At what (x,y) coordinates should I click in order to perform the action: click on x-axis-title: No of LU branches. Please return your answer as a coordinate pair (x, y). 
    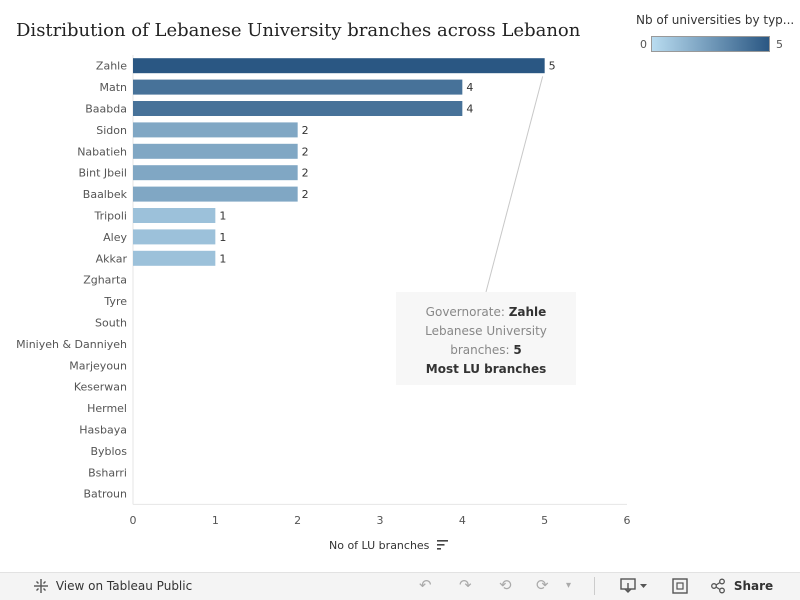
    Looking at the image, I should click on (379, 545).